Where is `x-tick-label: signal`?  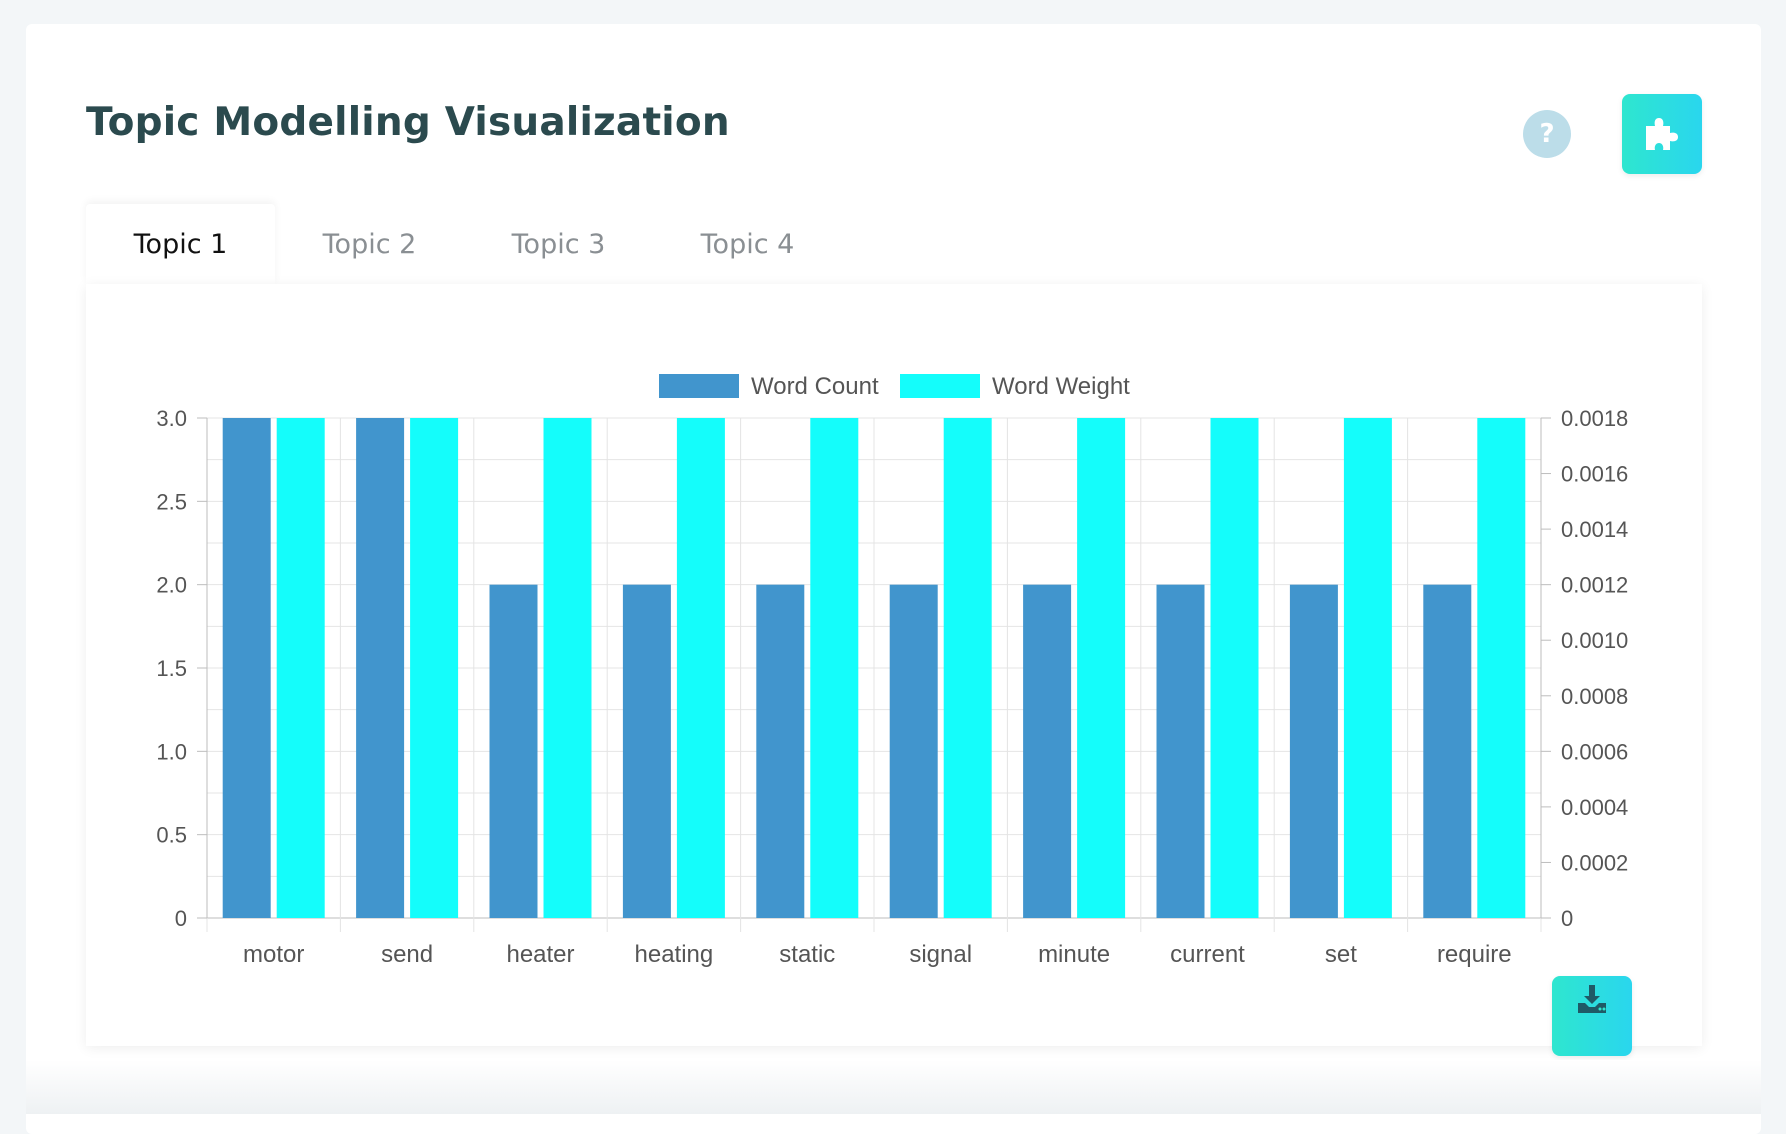
x-tick-label: signal is located at coordinates (940, 954).